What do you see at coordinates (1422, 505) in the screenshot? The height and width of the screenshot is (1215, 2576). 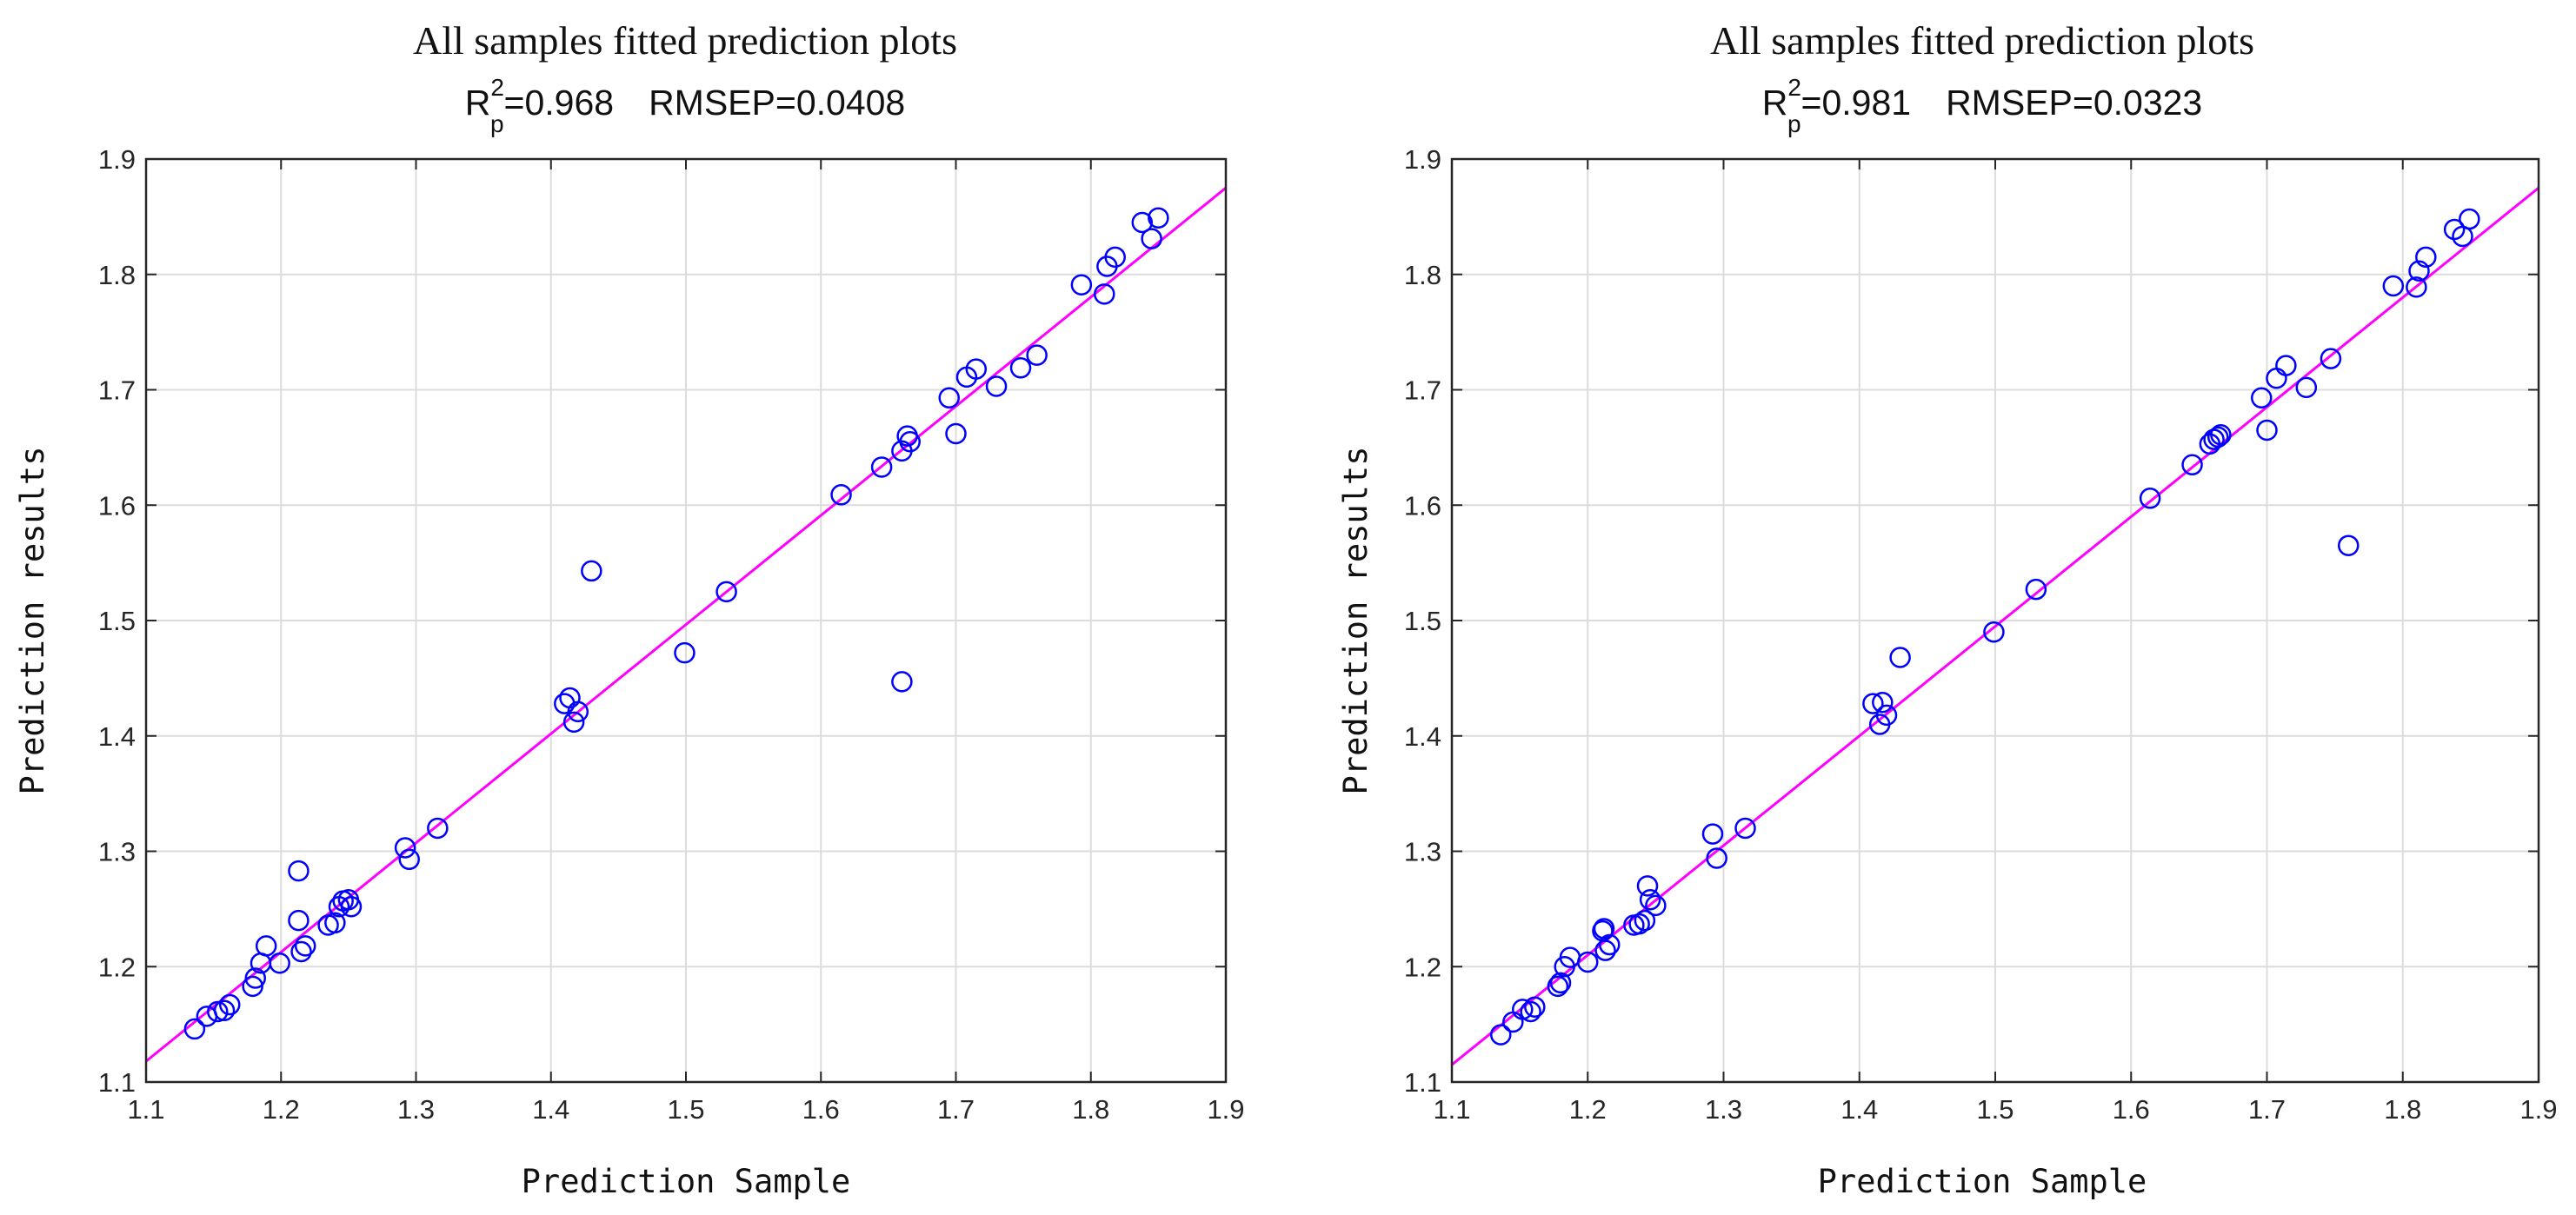 I see `y-tick-label: 1.6` at bounding box center [1422, 505].